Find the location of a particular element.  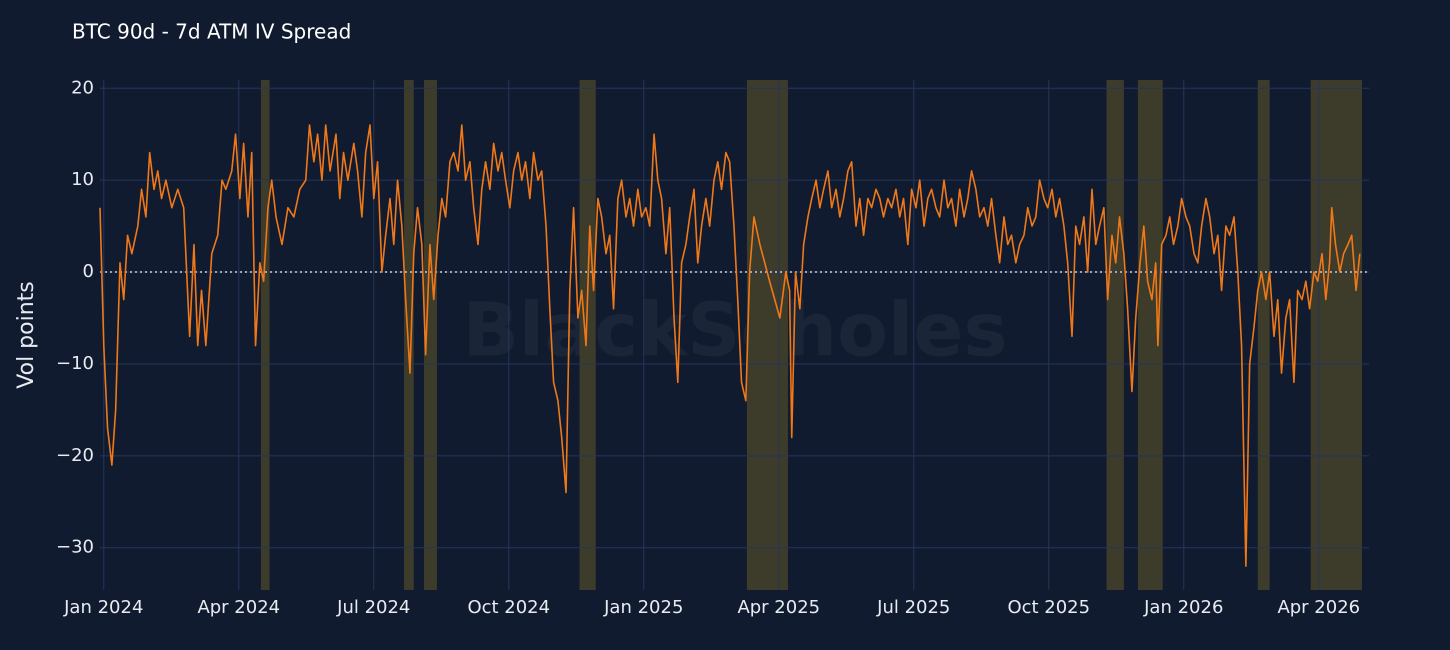

x-tick-label: Jan 2025 is located at coordinates (643, 607).